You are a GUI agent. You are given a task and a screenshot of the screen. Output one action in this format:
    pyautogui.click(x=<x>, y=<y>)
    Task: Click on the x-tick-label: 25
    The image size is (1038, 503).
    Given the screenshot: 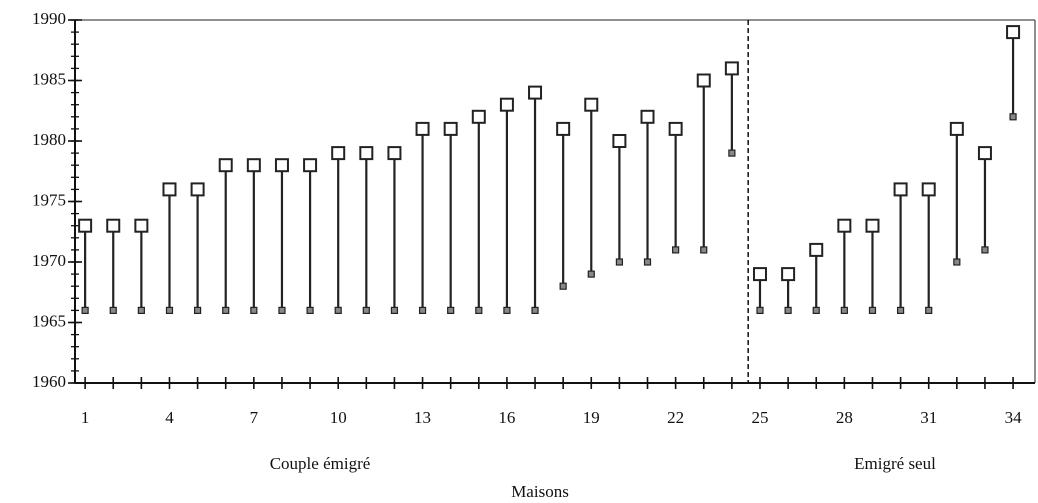 What is the action you would take?
    pyautogui.click(x=759, y=417)
    